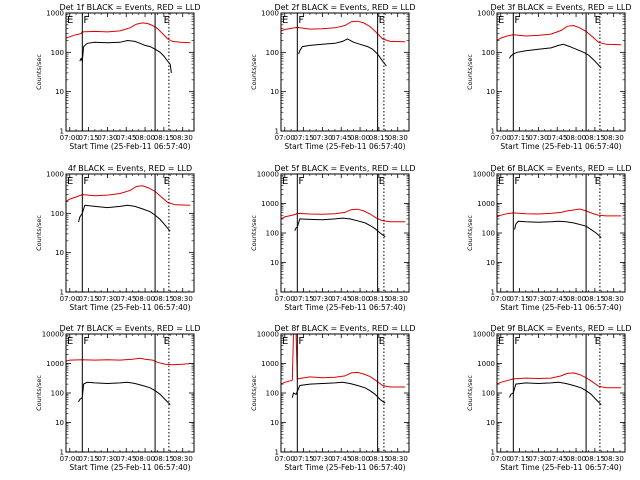 The image size is (640, 480). I want to click on panel-title: Det 6f BLACK = Events, RED = LLD, so click(560, 168).